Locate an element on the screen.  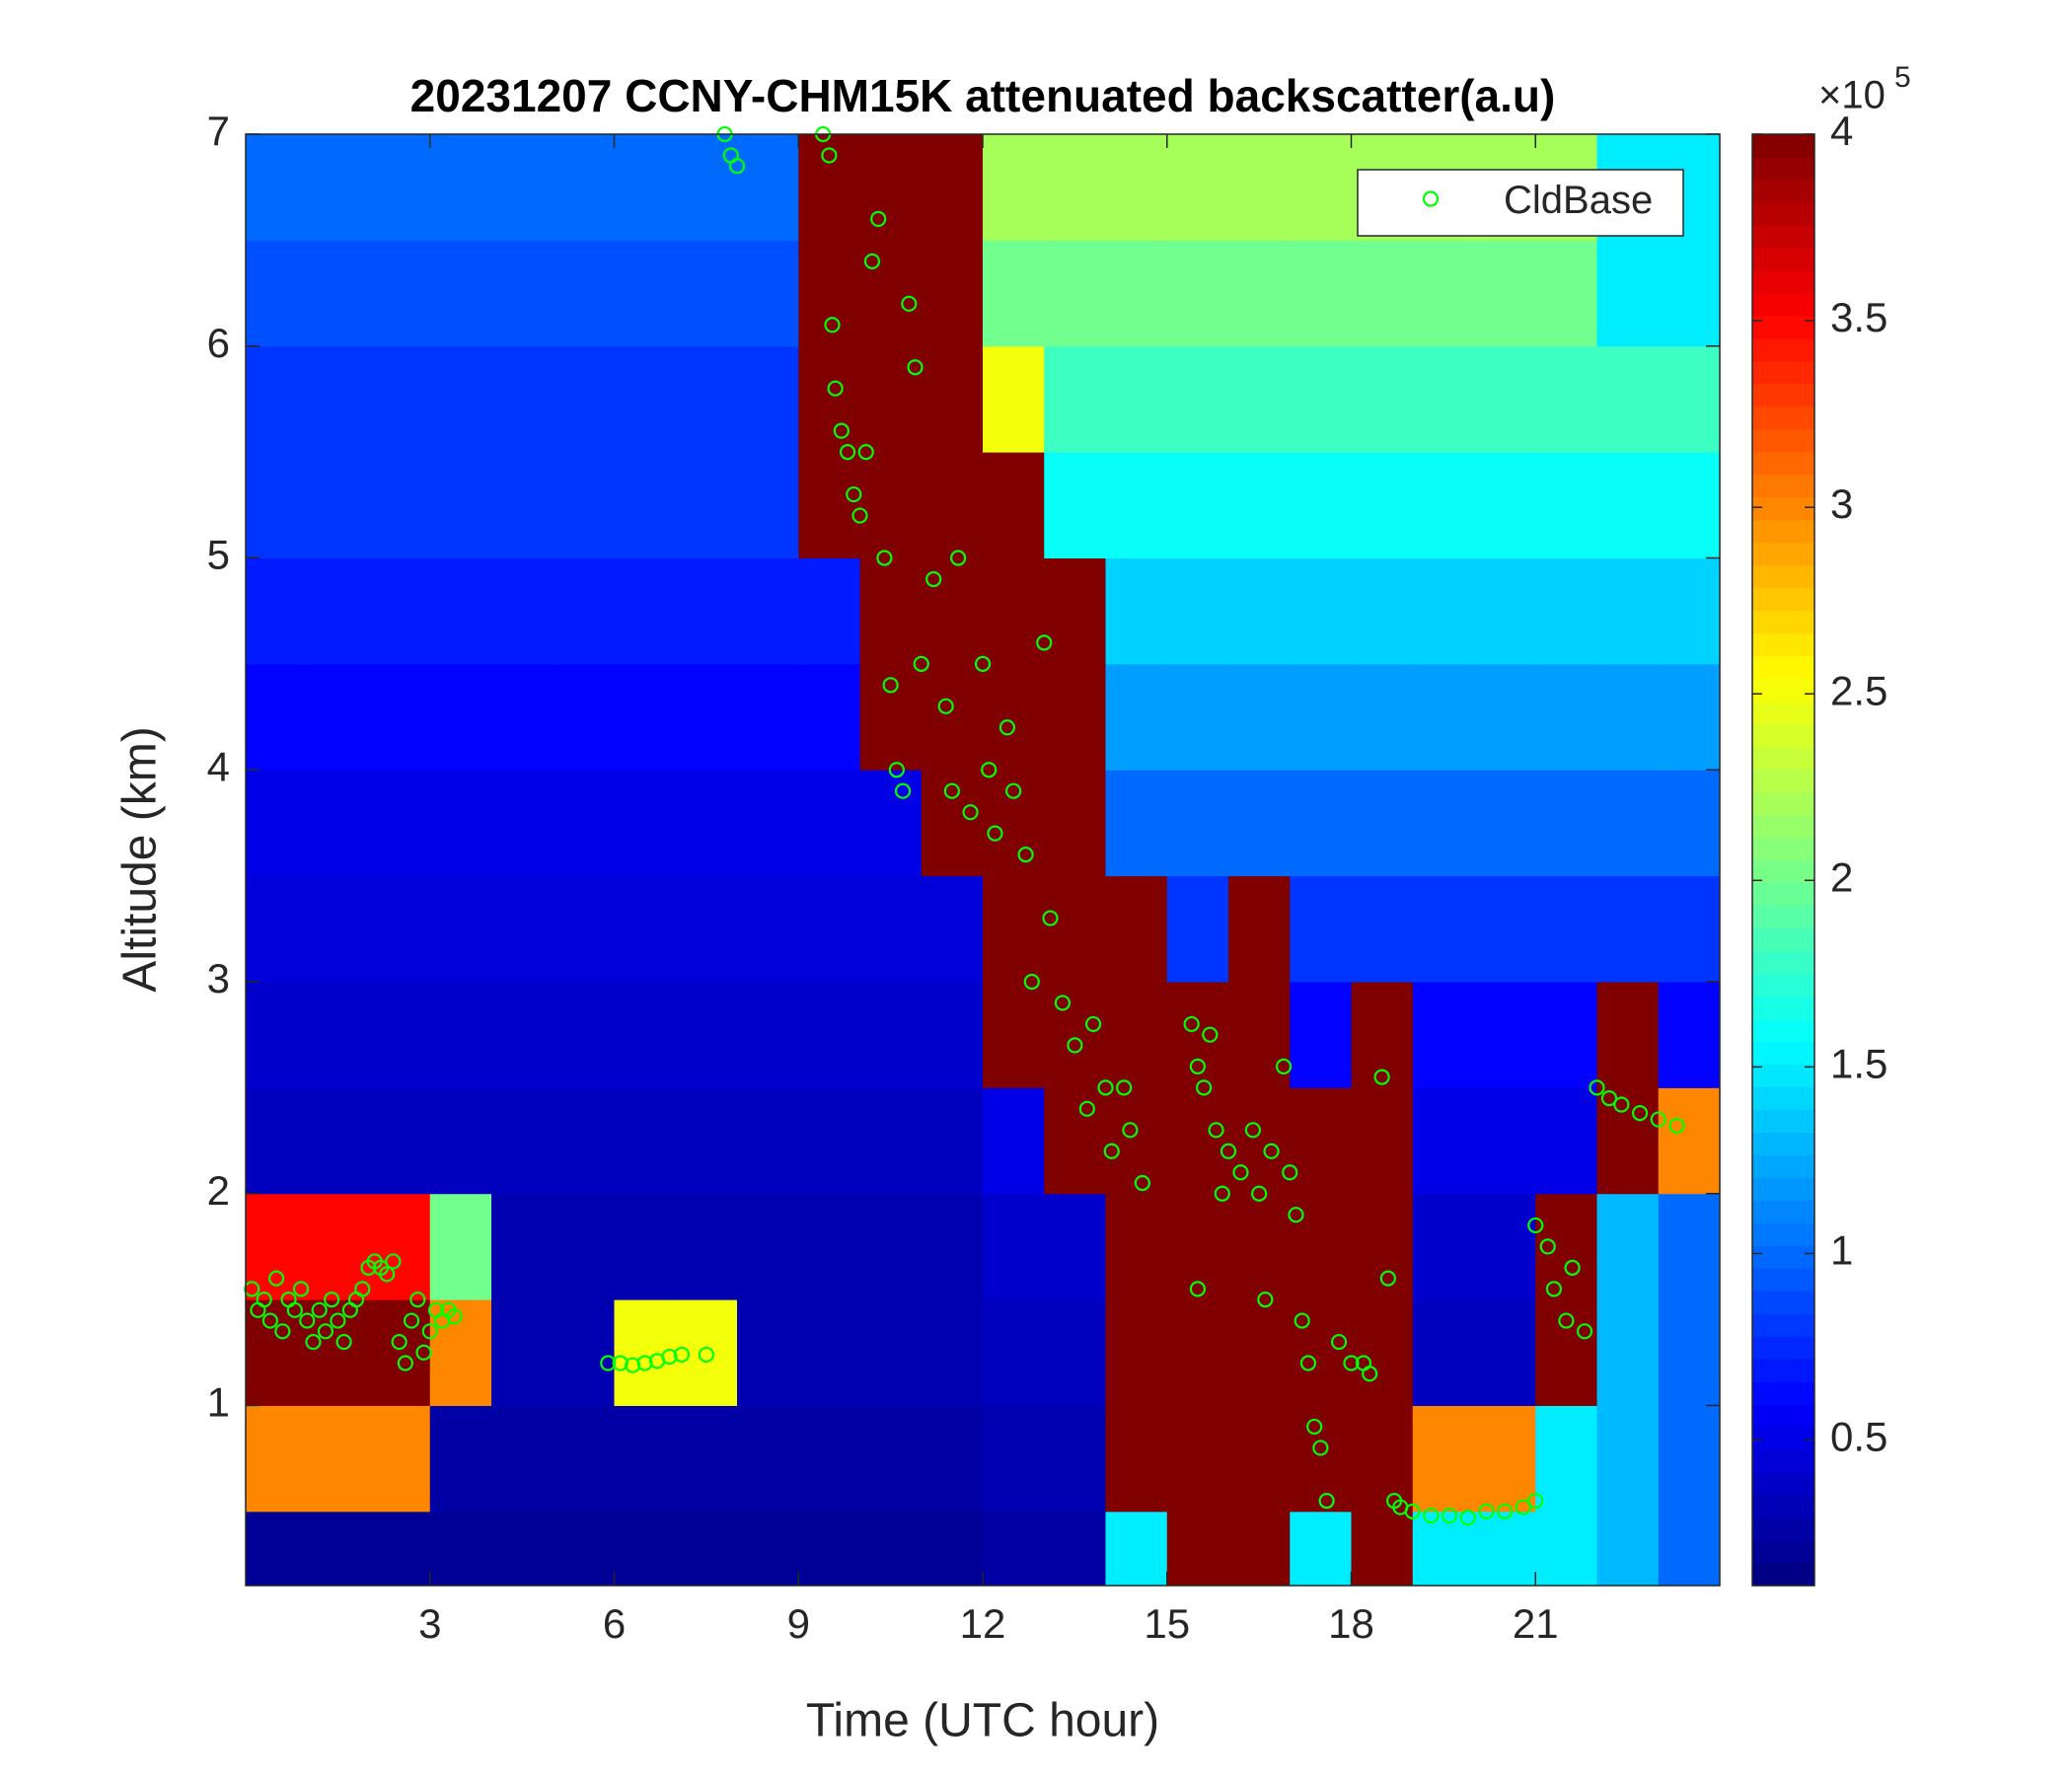
y-tick-label: 5 is located at coordinates (218, 555).